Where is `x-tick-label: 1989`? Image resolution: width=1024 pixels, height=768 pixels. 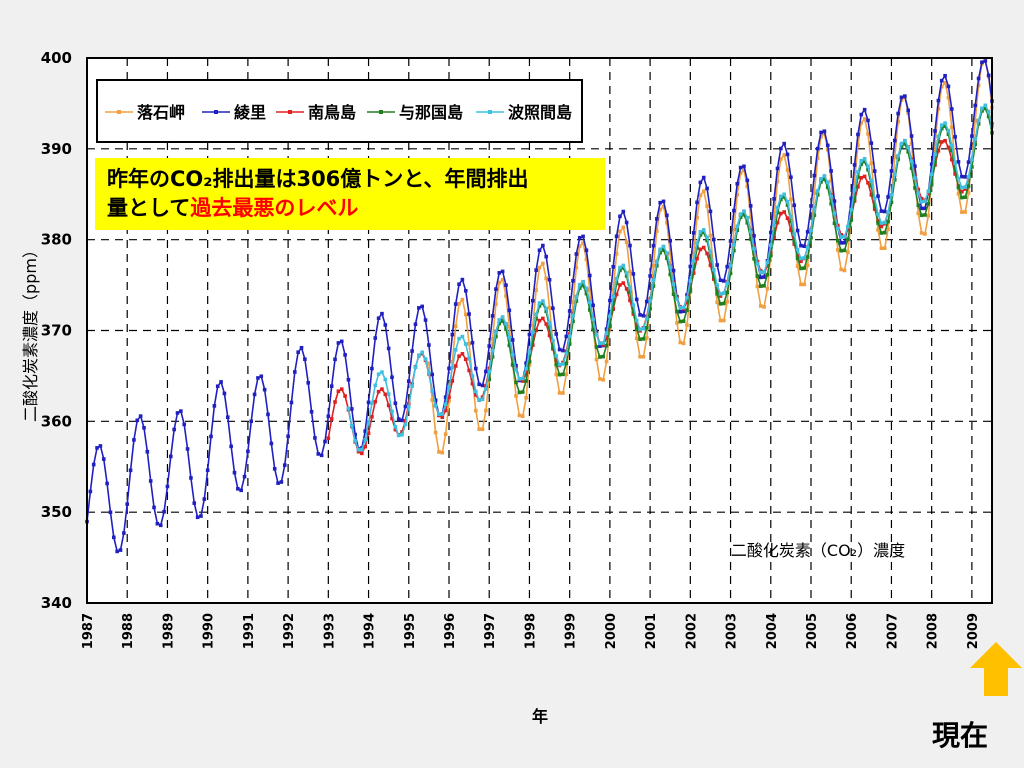 x-tick-label: 1989 is located at coordinates (168, 631).